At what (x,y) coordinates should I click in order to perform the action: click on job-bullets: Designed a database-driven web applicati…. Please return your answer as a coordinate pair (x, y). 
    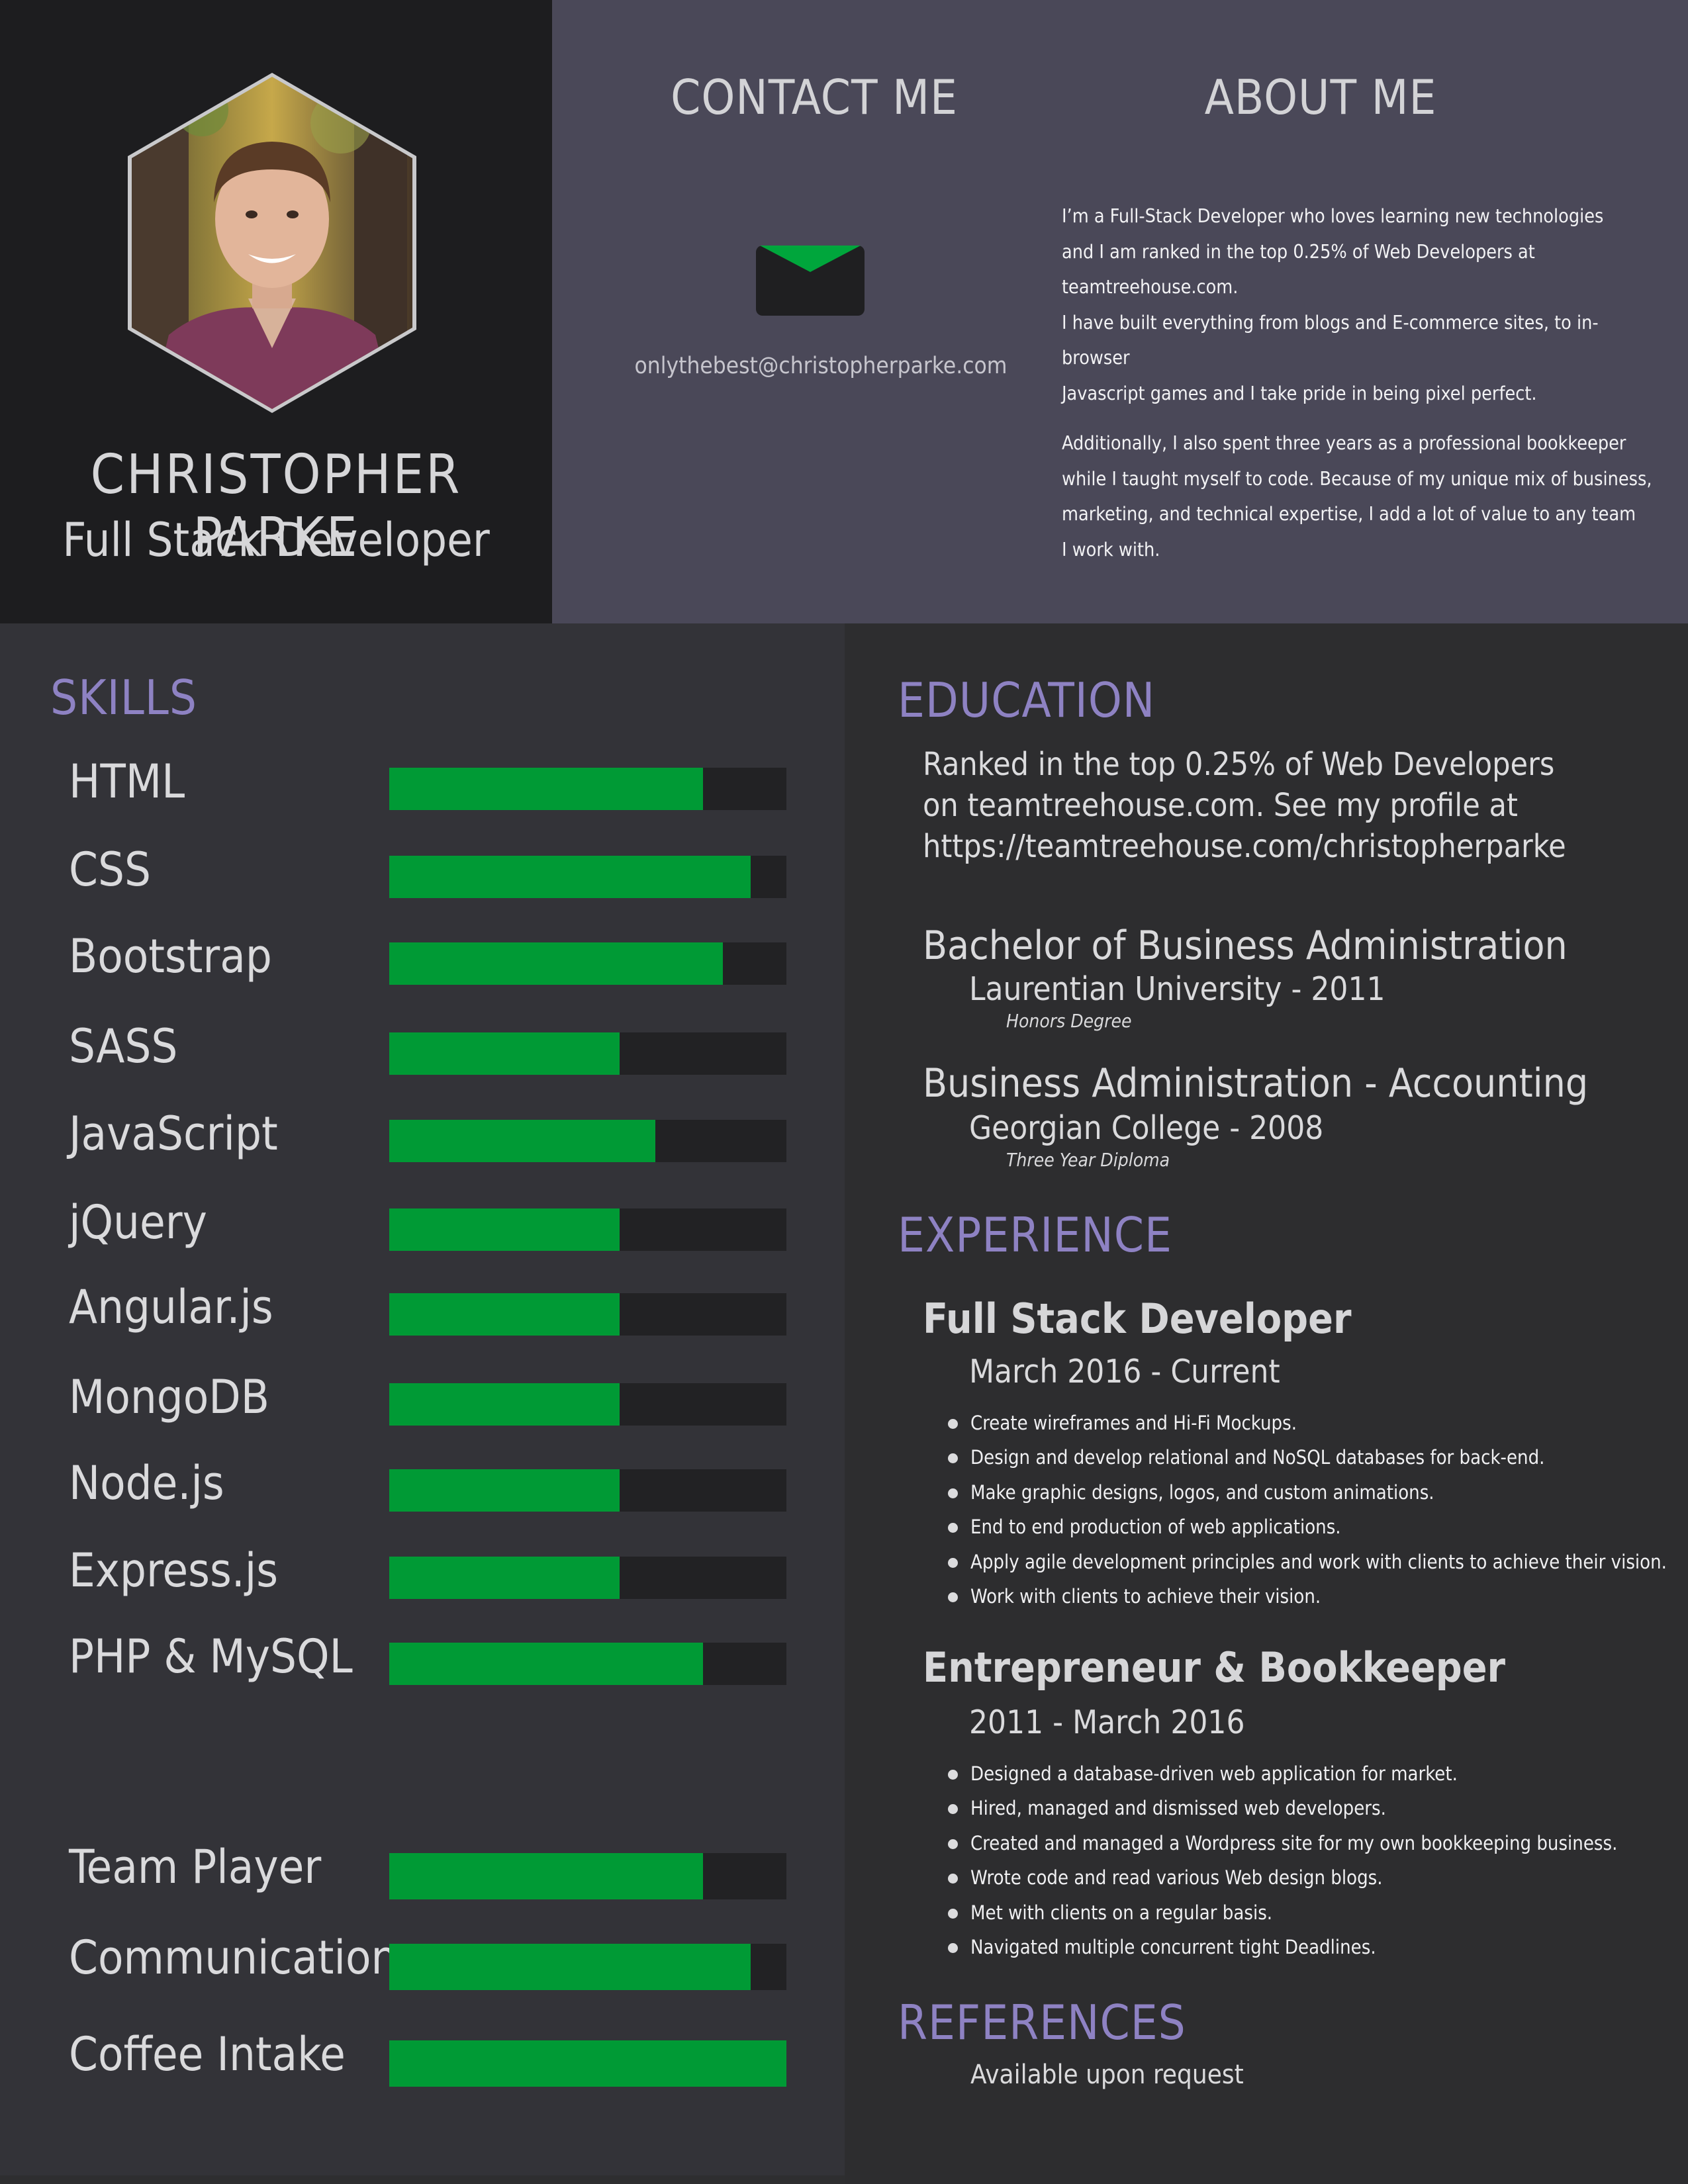
    Looking at the image, I should click on (1282, 1860).